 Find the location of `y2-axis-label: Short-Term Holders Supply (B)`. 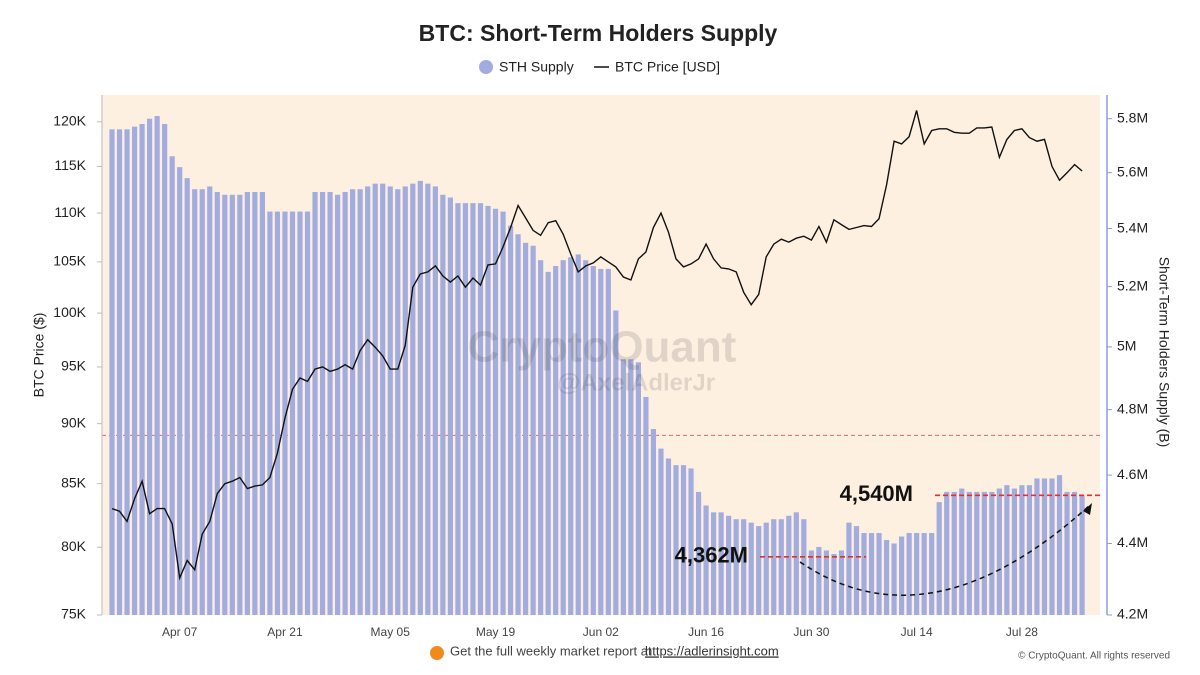

y2-axis-label: Short-Term Holders Supply (B) is located at coordinates (1164, 352).